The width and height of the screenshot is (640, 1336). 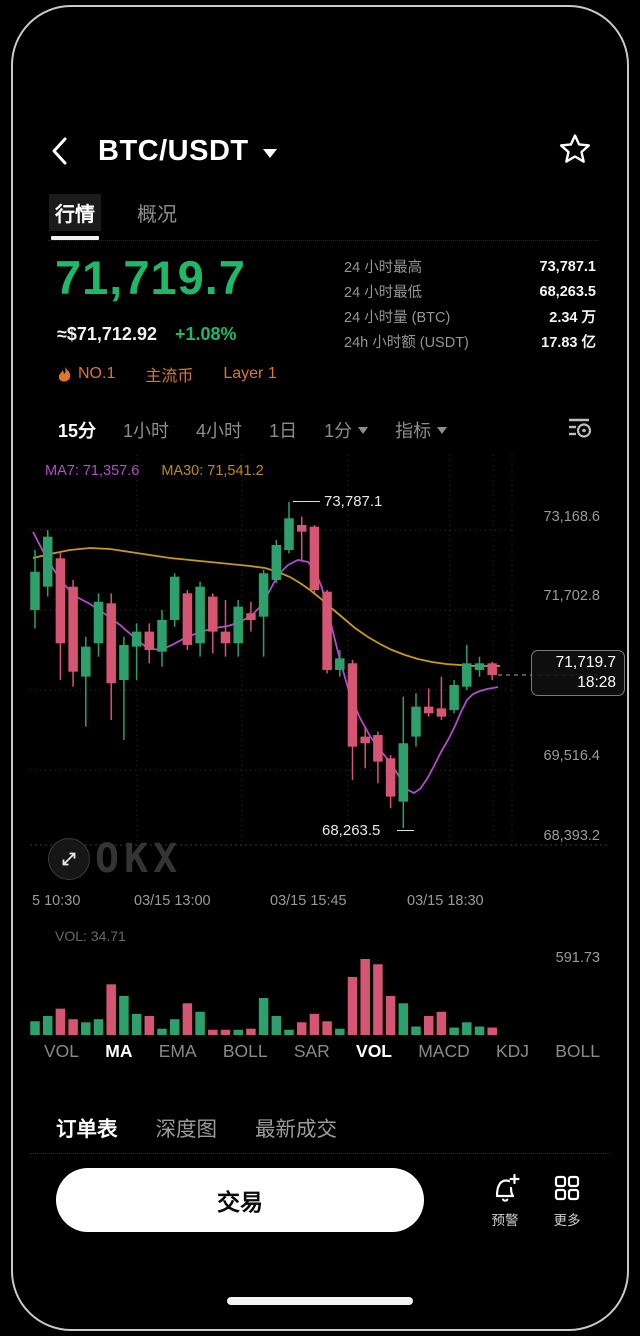 What do you see at coordinates (107, 334) in the screenshot?
I see `fiat-price: ≈$71,712.92` at bounding box center [107, 334].